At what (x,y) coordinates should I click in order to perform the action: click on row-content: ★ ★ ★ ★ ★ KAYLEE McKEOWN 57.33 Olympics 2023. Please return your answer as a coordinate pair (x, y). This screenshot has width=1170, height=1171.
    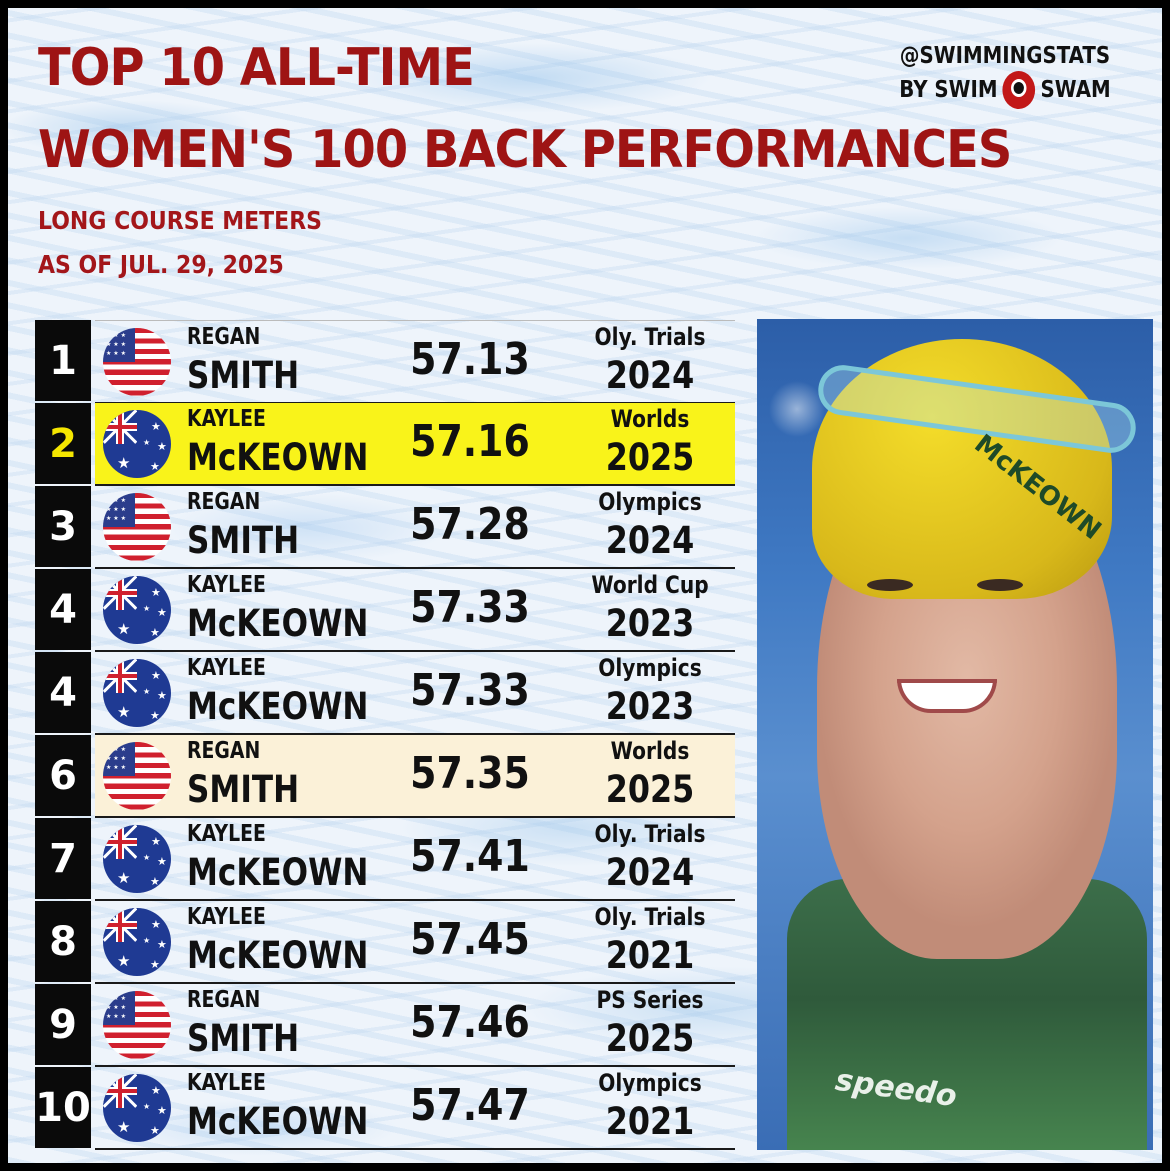
    Looking at the image, I should click on (415, 693).